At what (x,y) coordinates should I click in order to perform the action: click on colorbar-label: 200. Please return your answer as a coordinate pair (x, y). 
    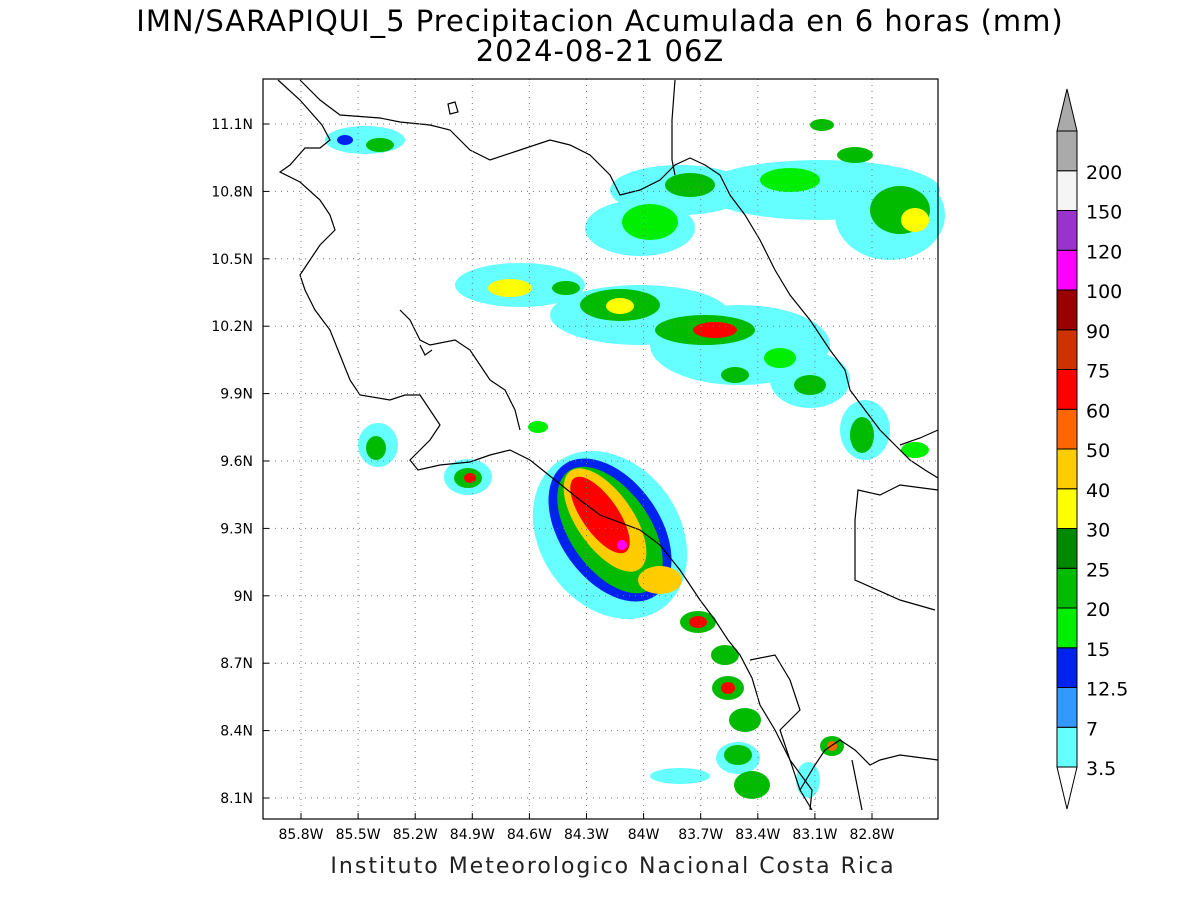
    Looking at the image, I should click on (1104, 173).